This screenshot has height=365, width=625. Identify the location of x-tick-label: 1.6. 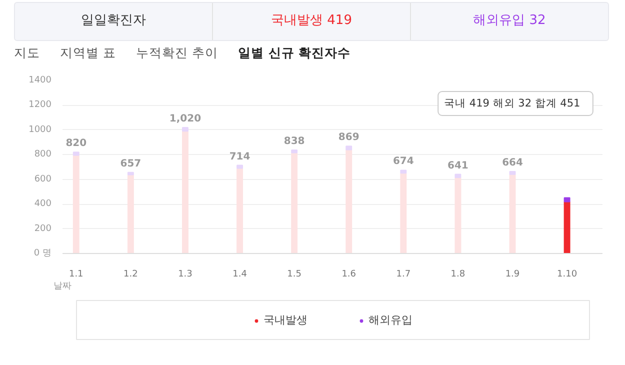
(349, 275).